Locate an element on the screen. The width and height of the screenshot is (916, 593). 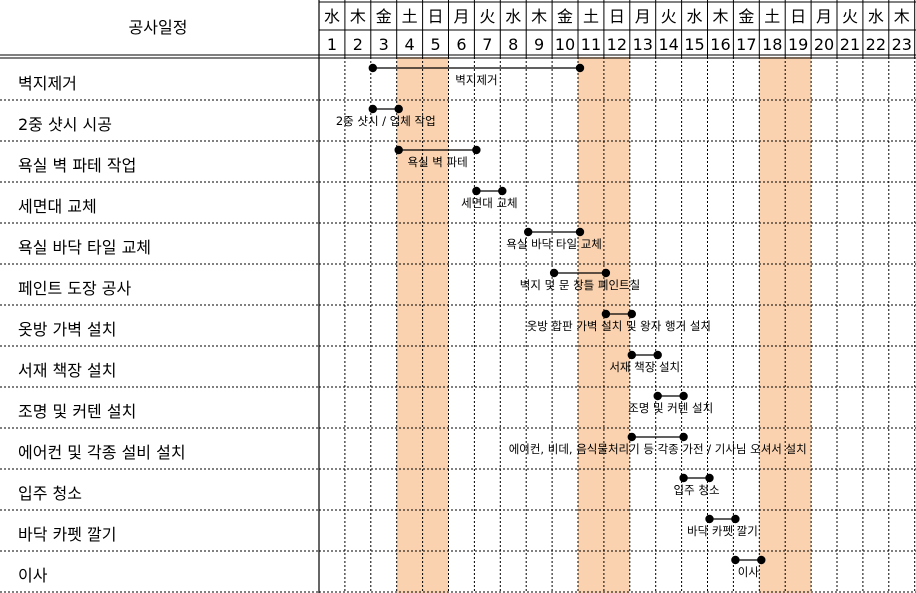
day-number: 18 is located at coordinates (772, 44).